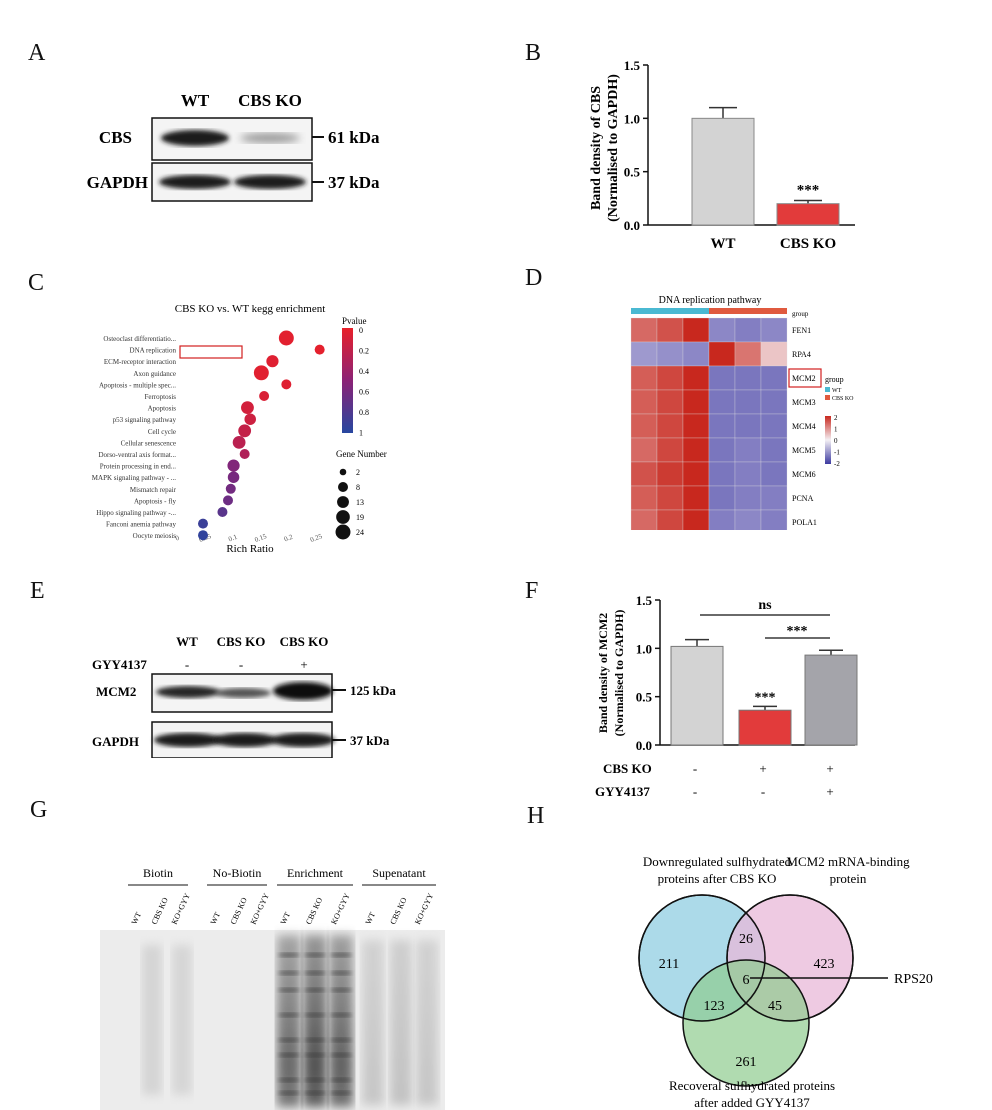 The height and width of the screenshot is (1110, 992). What do you see at coordinates (800, 314) in the screenshot?
I see `d-group-label: group` at bounding box center [800, 314].